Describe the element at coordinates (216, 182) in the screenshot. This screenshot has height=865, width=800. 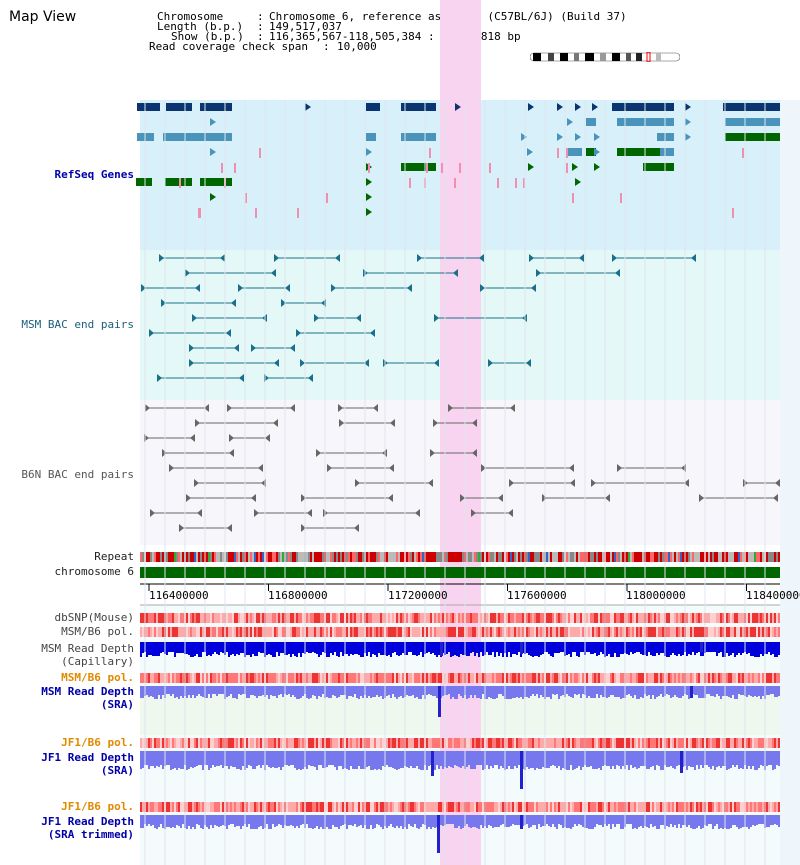
I see `gene-block` at that location.